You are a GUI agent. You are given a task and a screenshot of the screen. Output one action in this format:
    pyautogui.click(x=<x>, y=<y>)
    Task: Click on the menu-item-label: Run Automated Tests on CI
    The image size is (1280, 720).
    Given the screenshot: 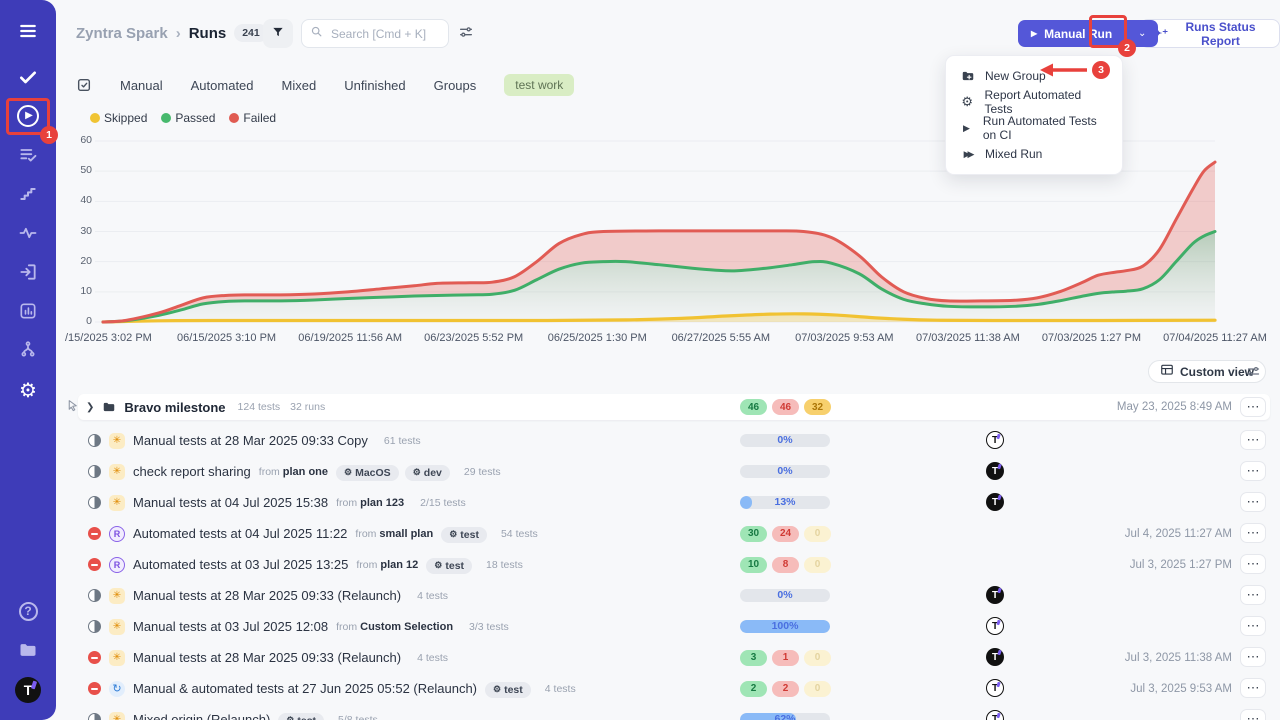 What is the action you would take?
    pyautogui.click(x=1039, y=128)
    